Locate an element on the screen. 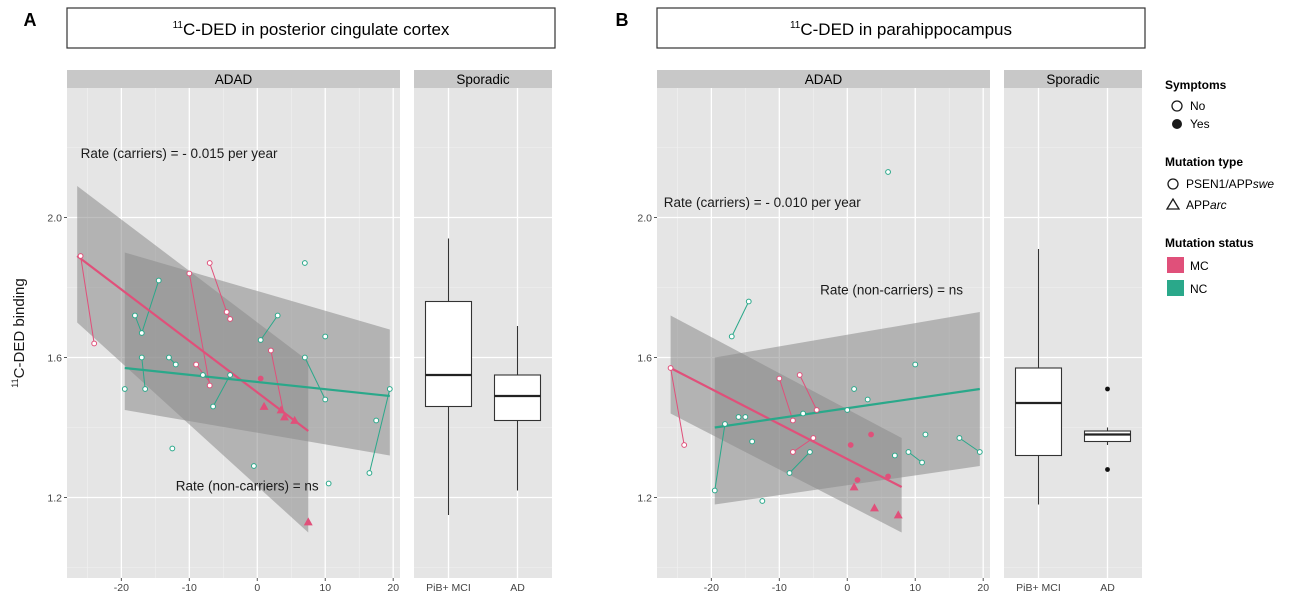 The image size is (1290, 596). y-axis-text: C-DED binding is located at coordinates (19, 328).